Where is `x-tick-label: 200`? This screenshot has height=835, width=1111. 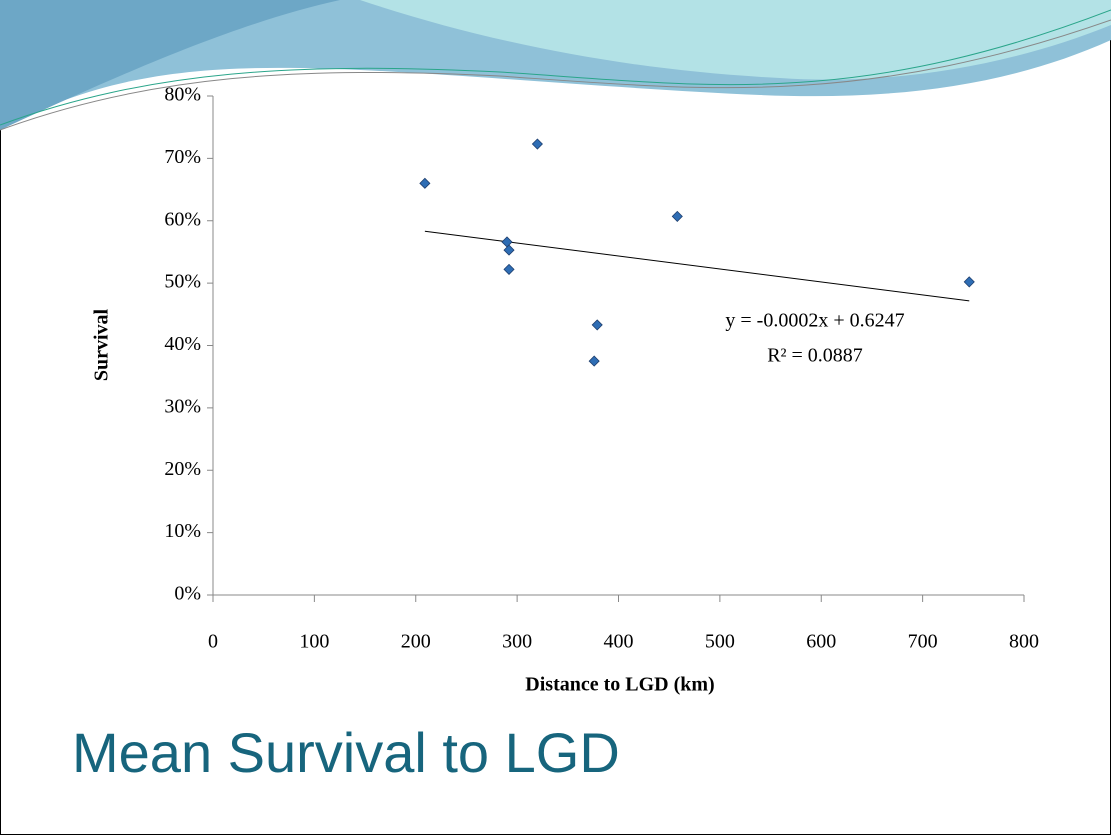
x-tick-label: 200 is located at coordinates (416, 642).